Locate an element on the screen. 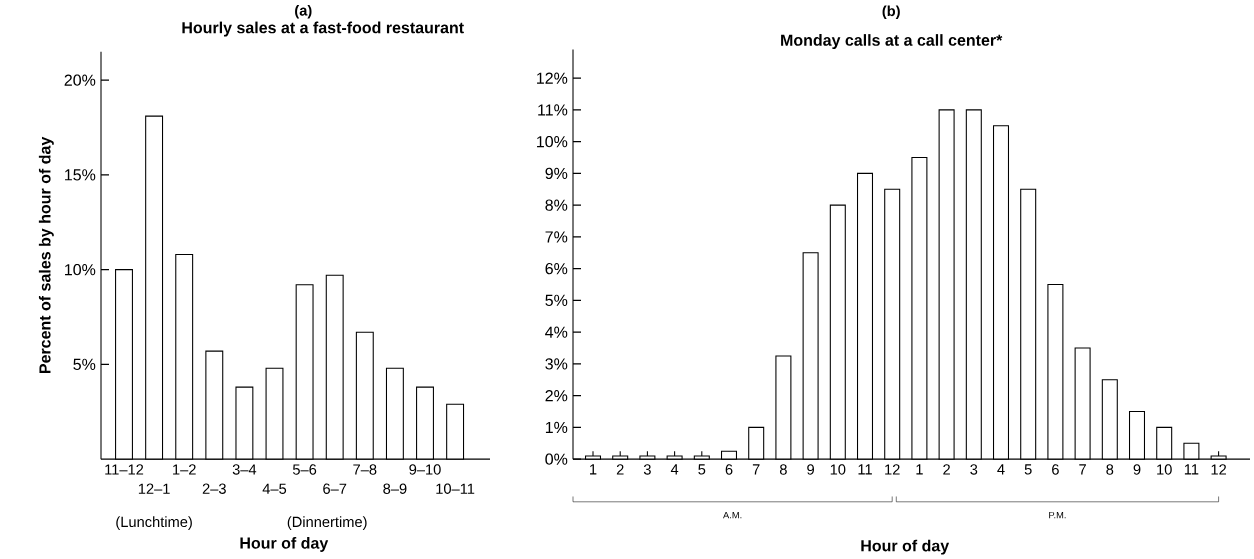  x-tick-label: 7–8 is located at coordinates (365, 469).